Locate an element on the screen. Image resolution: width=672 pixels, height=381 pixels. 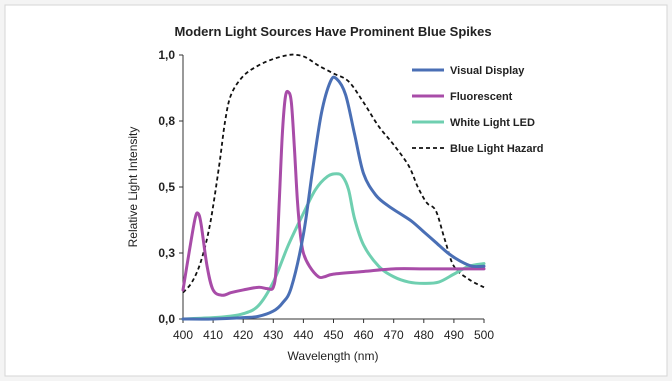
x-tick-label: 460 is located at coordinates (364, 335).